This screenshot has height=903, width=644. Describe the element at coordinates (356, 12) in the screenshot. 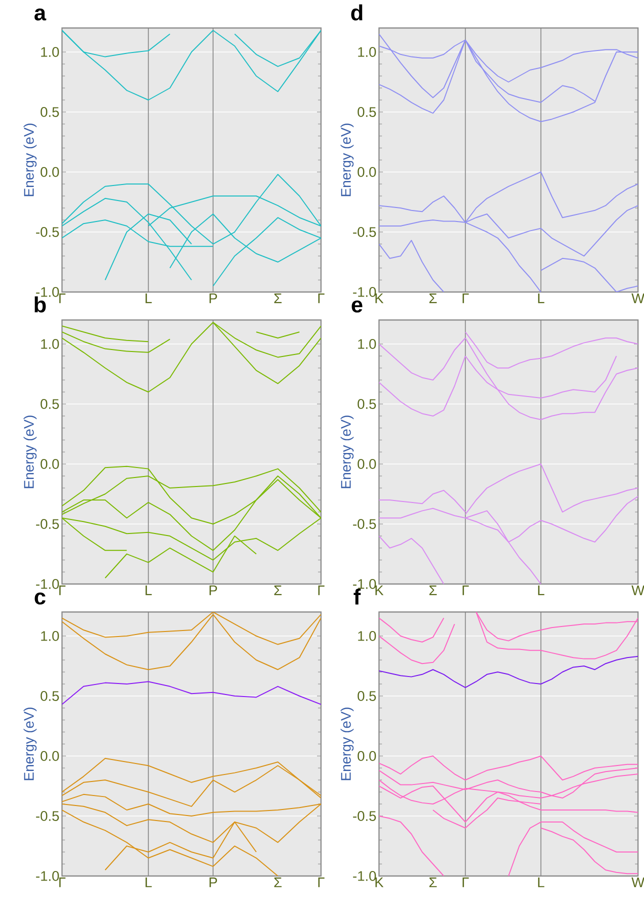

I see `chart-title: d` at that location.